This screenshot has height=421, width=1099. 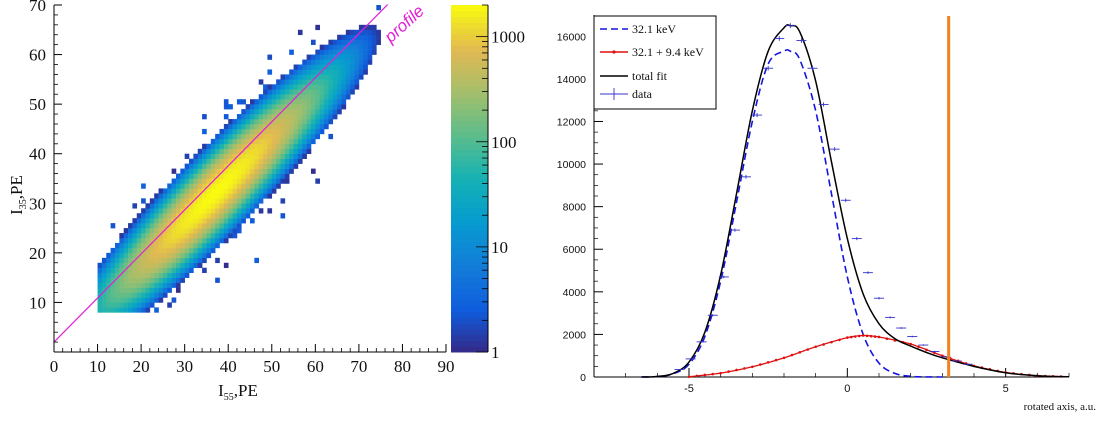 I want to click on legend-label-sum: 32.1 + 9.4 keV, so click(x=668, y=52).